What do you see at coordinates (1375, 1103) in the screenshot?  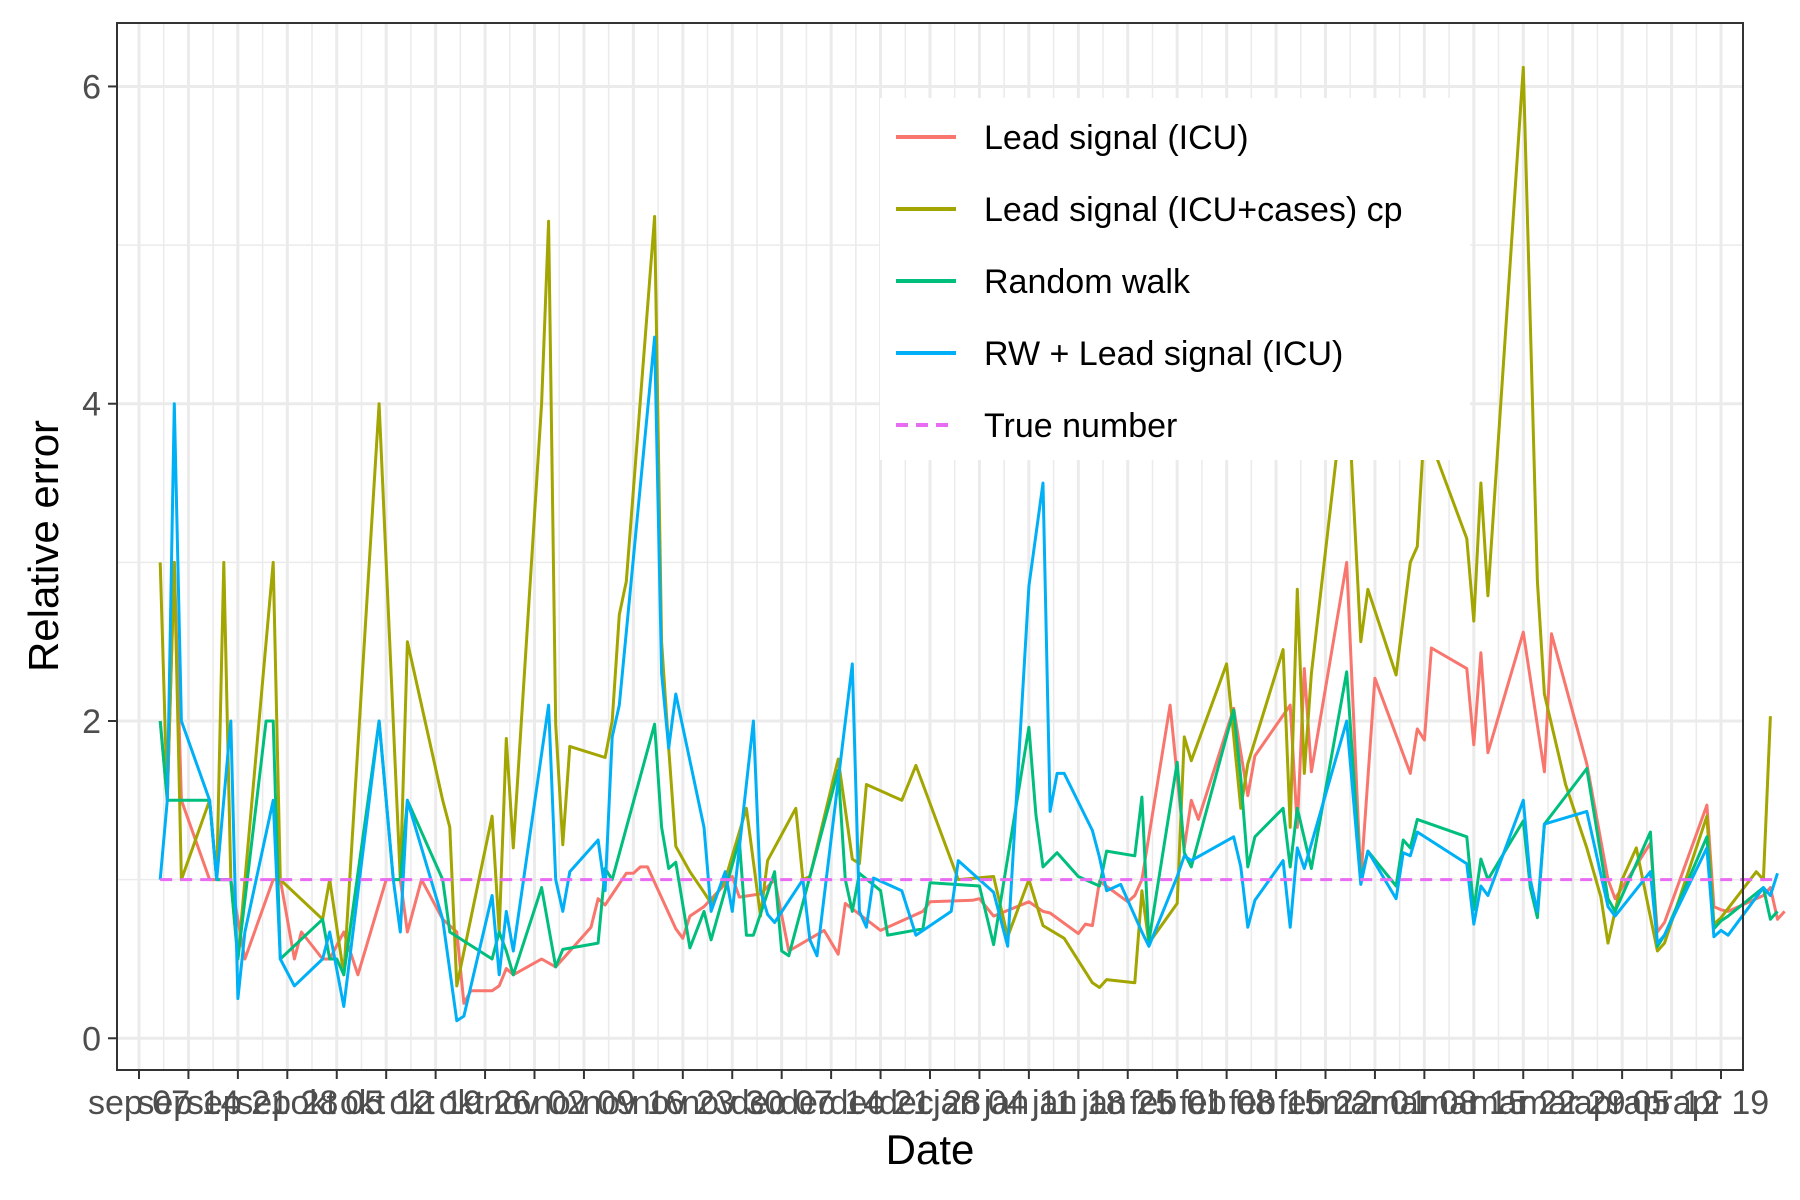 I see `x-tick-label: mar 01` at bounding box center [1375, 1103].